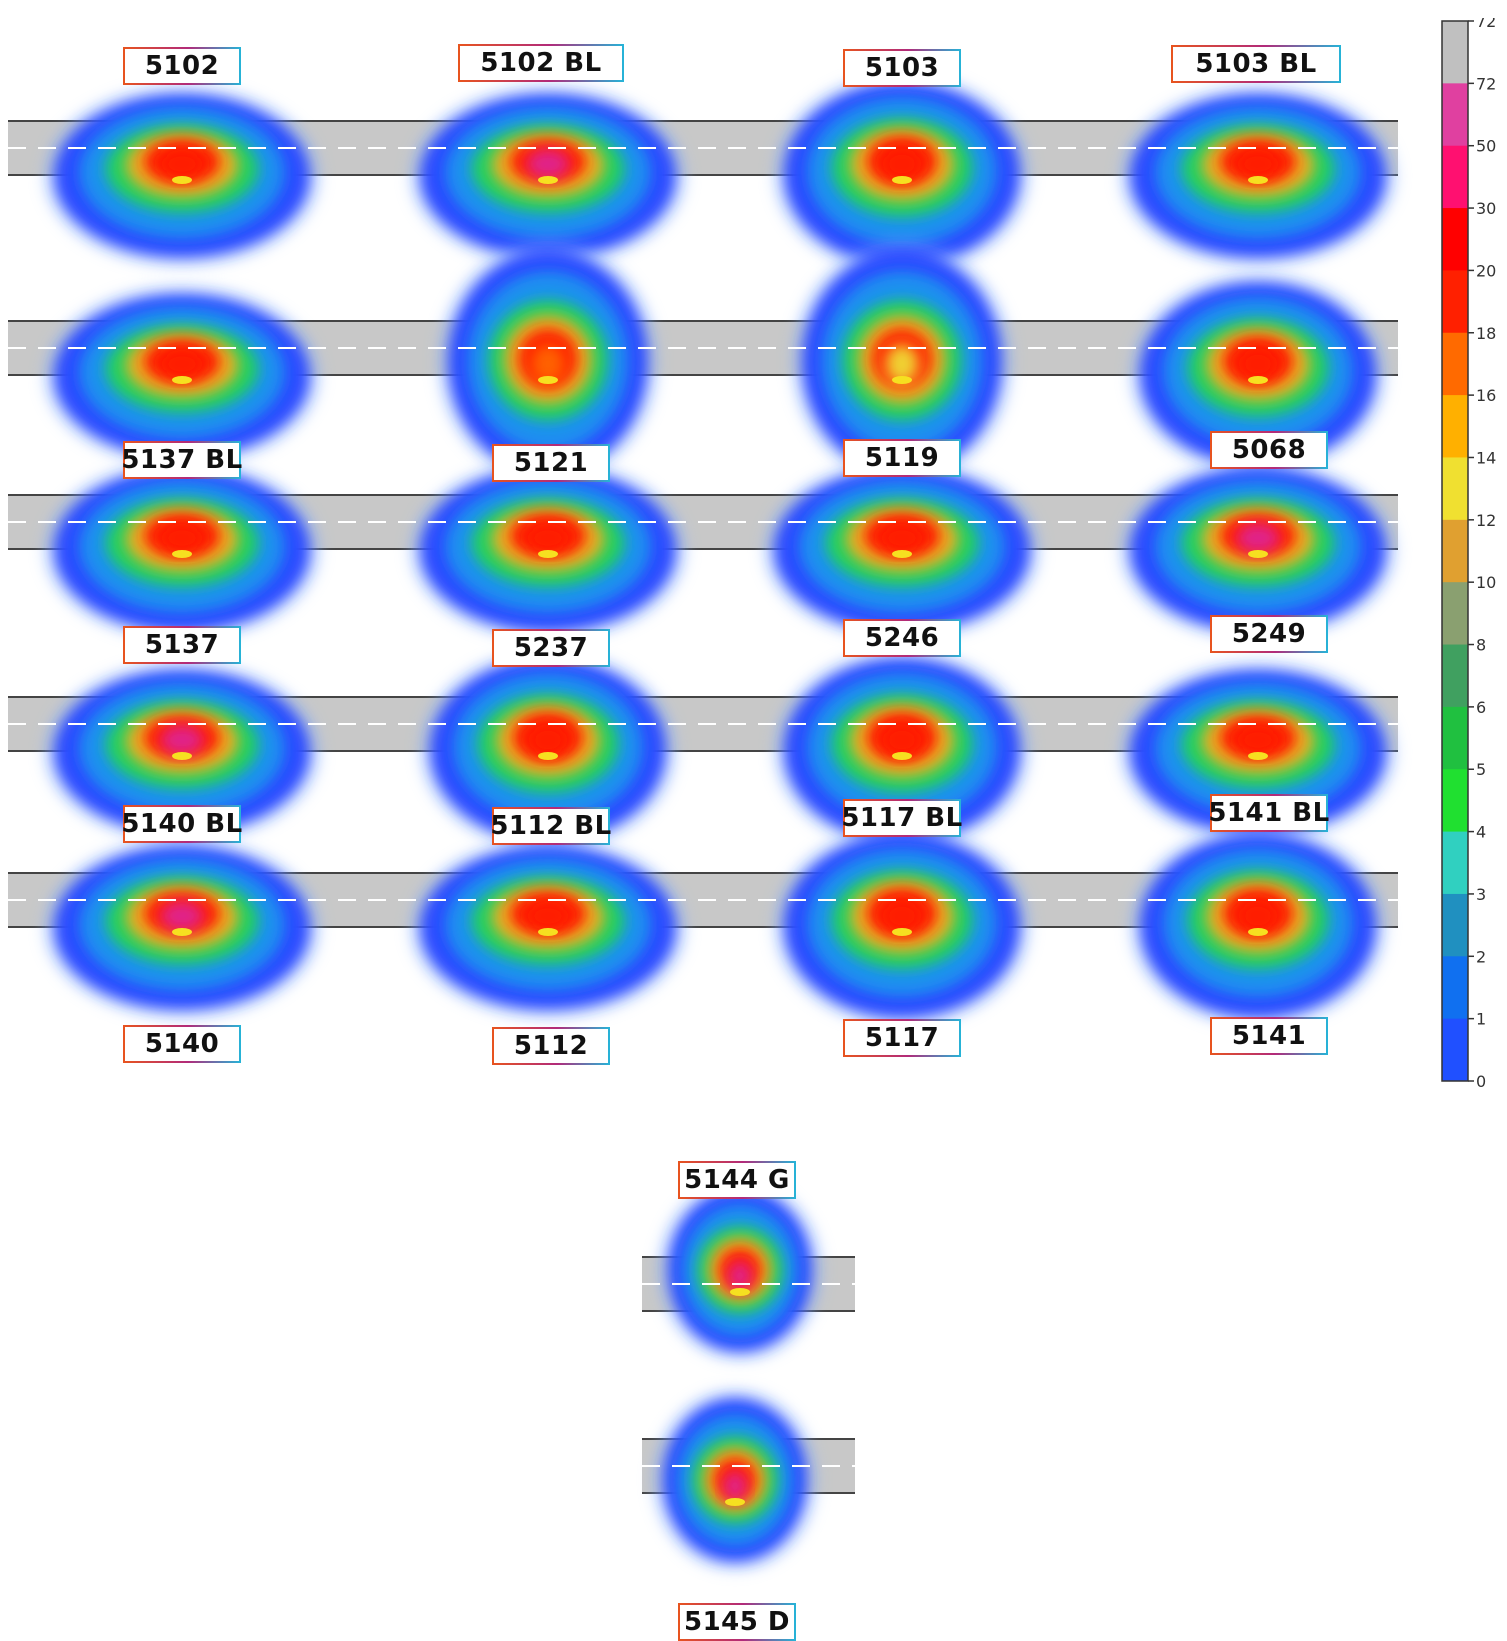 The width and height of the screenshot is (1507, 1641). I want to click on panel-label: 5144 G, so click(737, 1180).